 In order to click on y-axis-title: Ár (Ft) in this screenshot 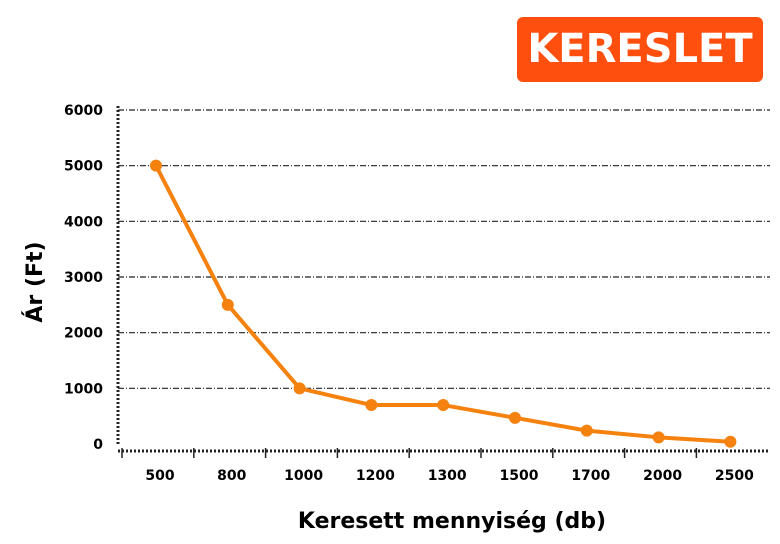, I will do `click(35, 281)`.